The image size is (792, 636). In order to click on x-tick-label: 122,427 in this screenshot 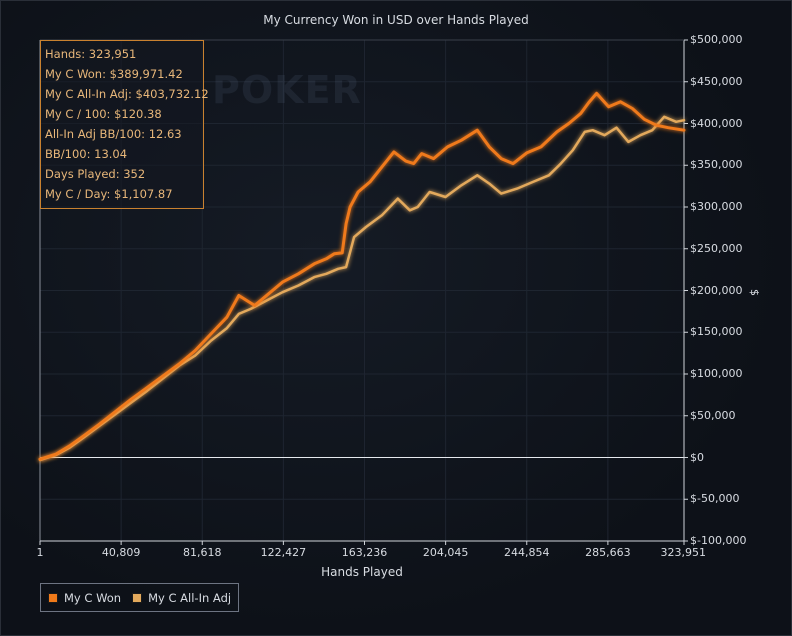, I will do `click(283, 552)`.